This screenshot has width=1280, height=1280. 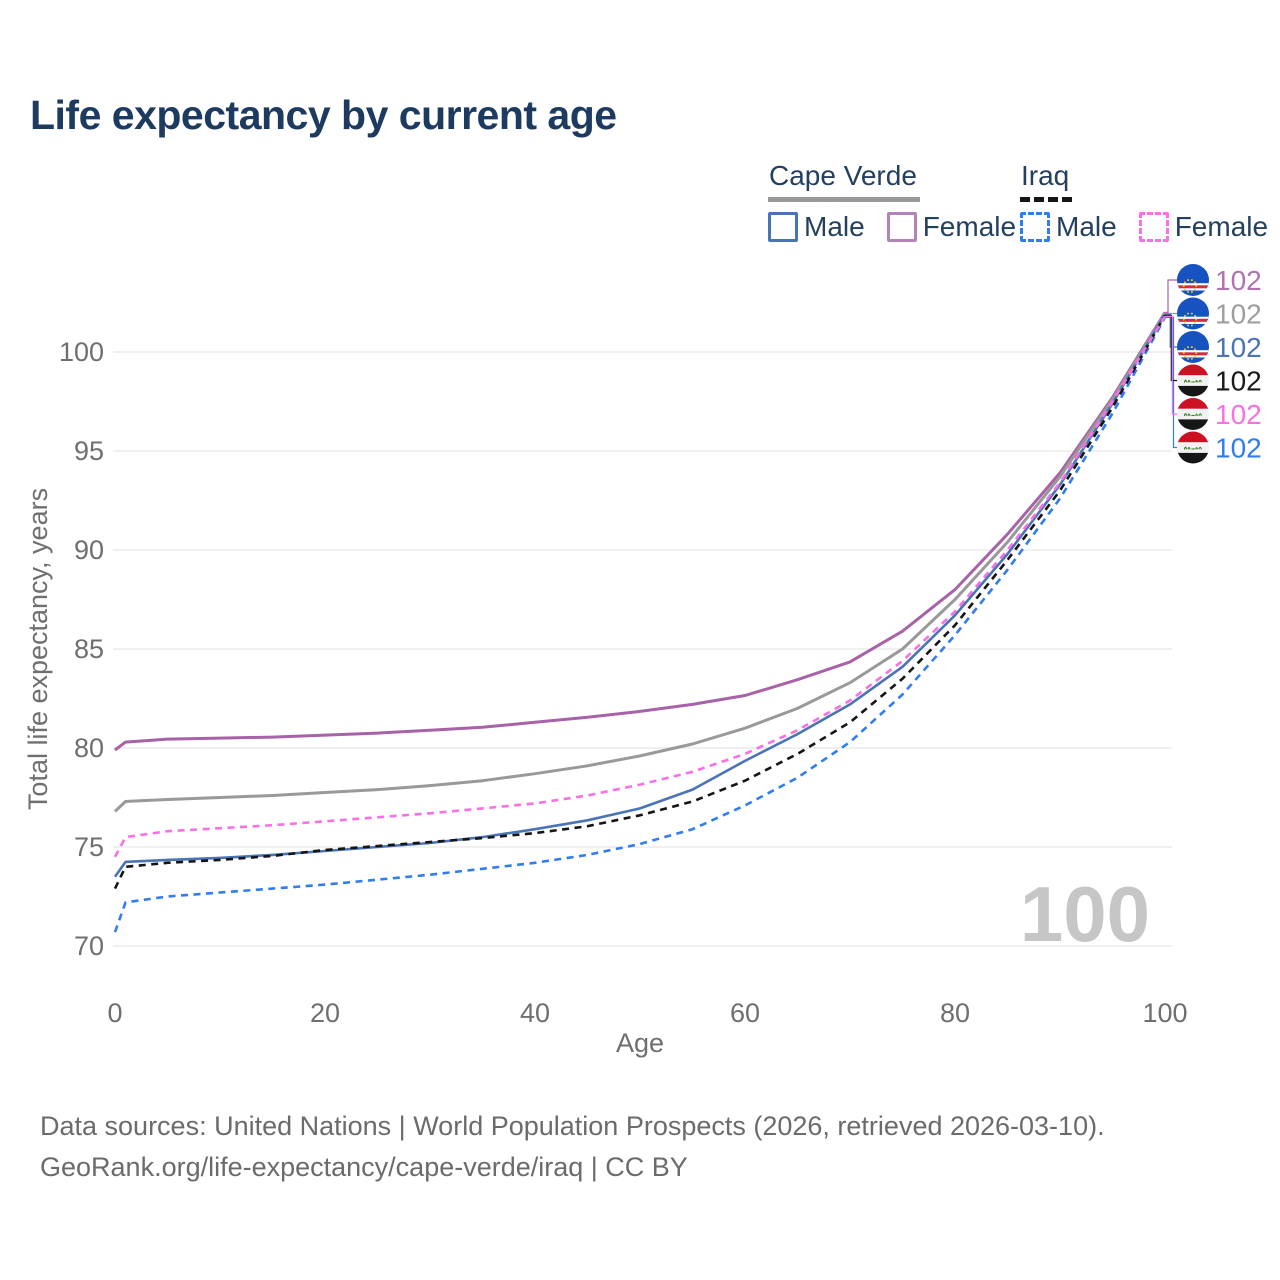 I want to click on legend-label-iraq-female: Female, so click(x=1221, y=226).